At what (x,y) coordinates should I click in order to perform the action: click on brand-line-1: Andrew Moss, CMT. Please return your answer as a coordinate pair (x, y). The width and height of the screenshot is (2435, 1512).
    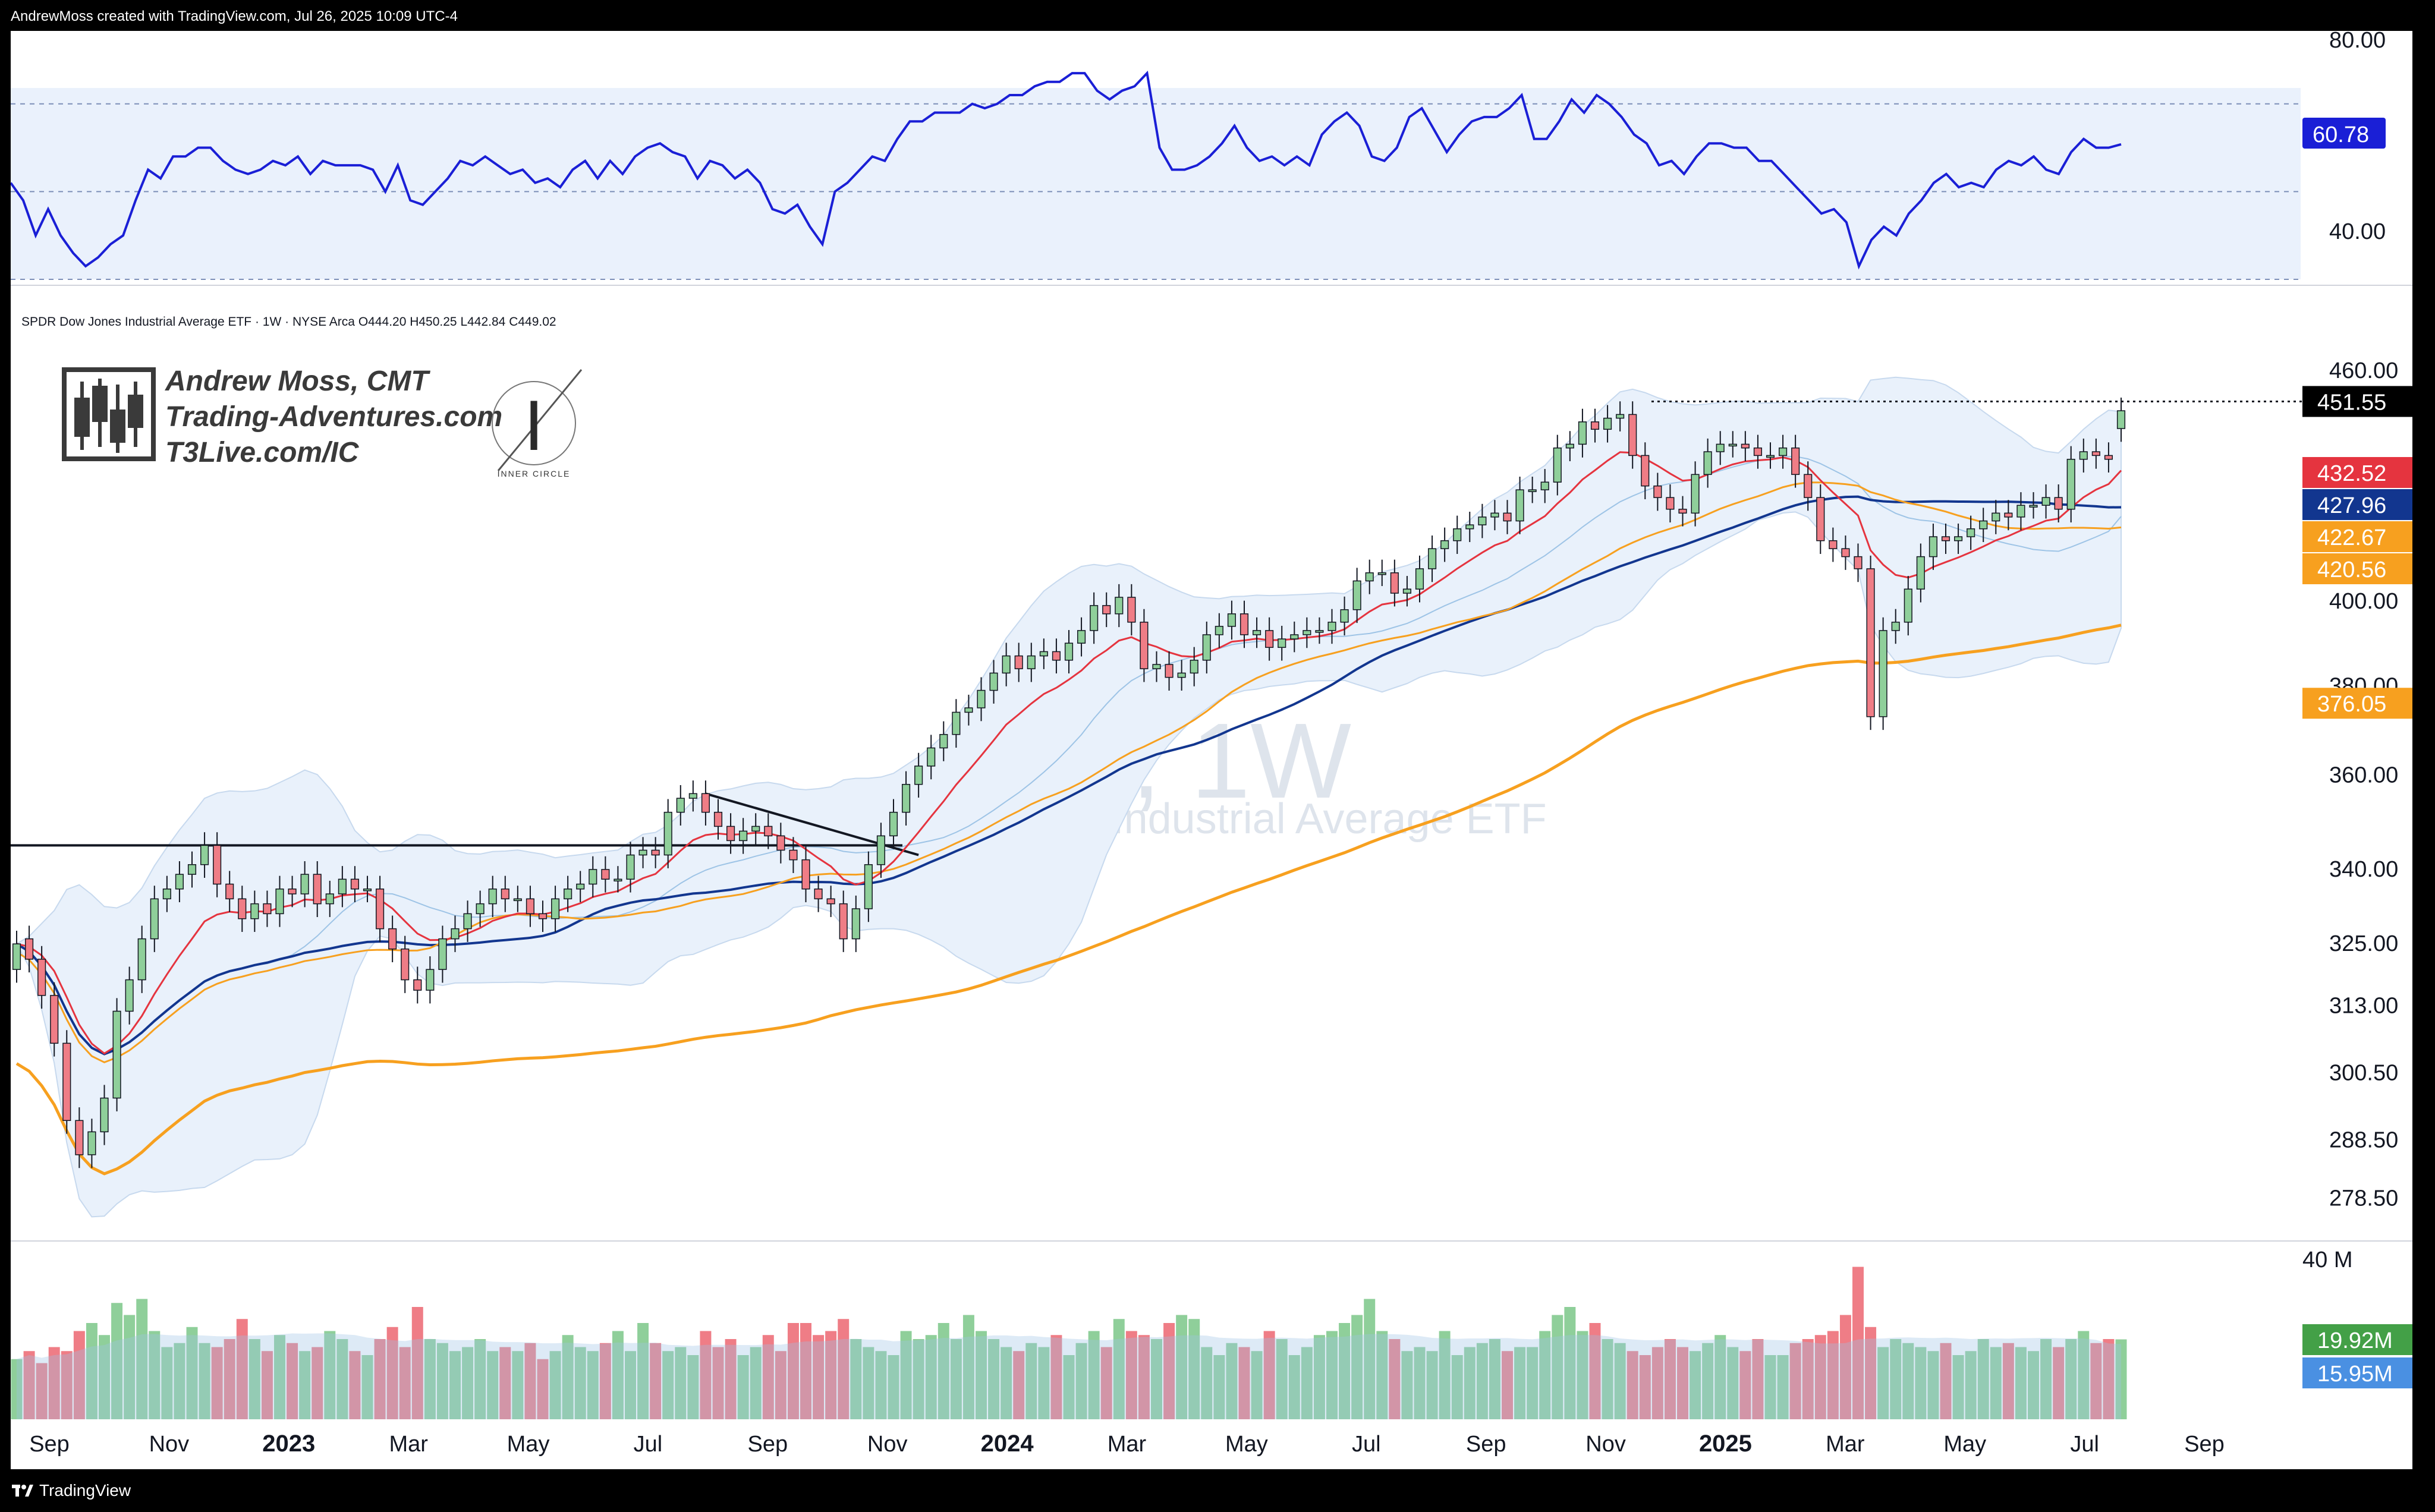
    Looking at the image, I should click on (297, 381).